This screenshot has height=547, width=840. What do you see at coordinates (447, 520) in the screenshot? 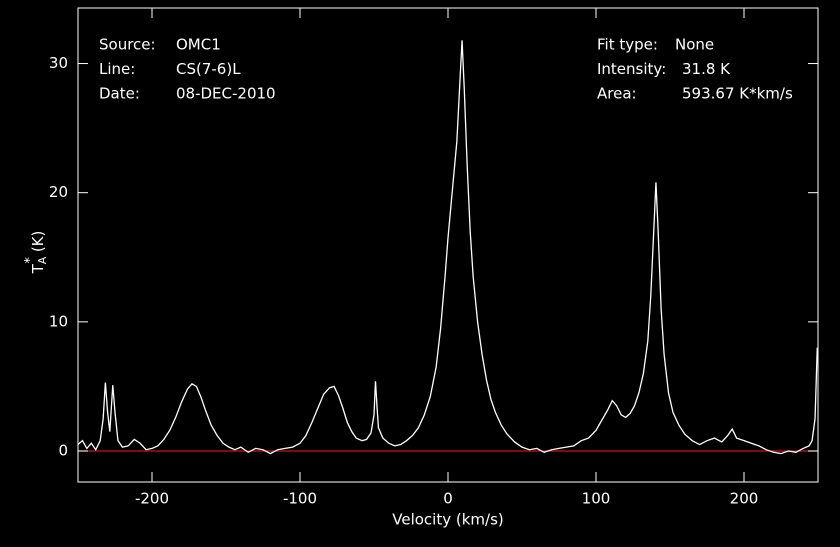
I see `x-axis-label: Velocity (km/s)` at bounding box center [447, 520].